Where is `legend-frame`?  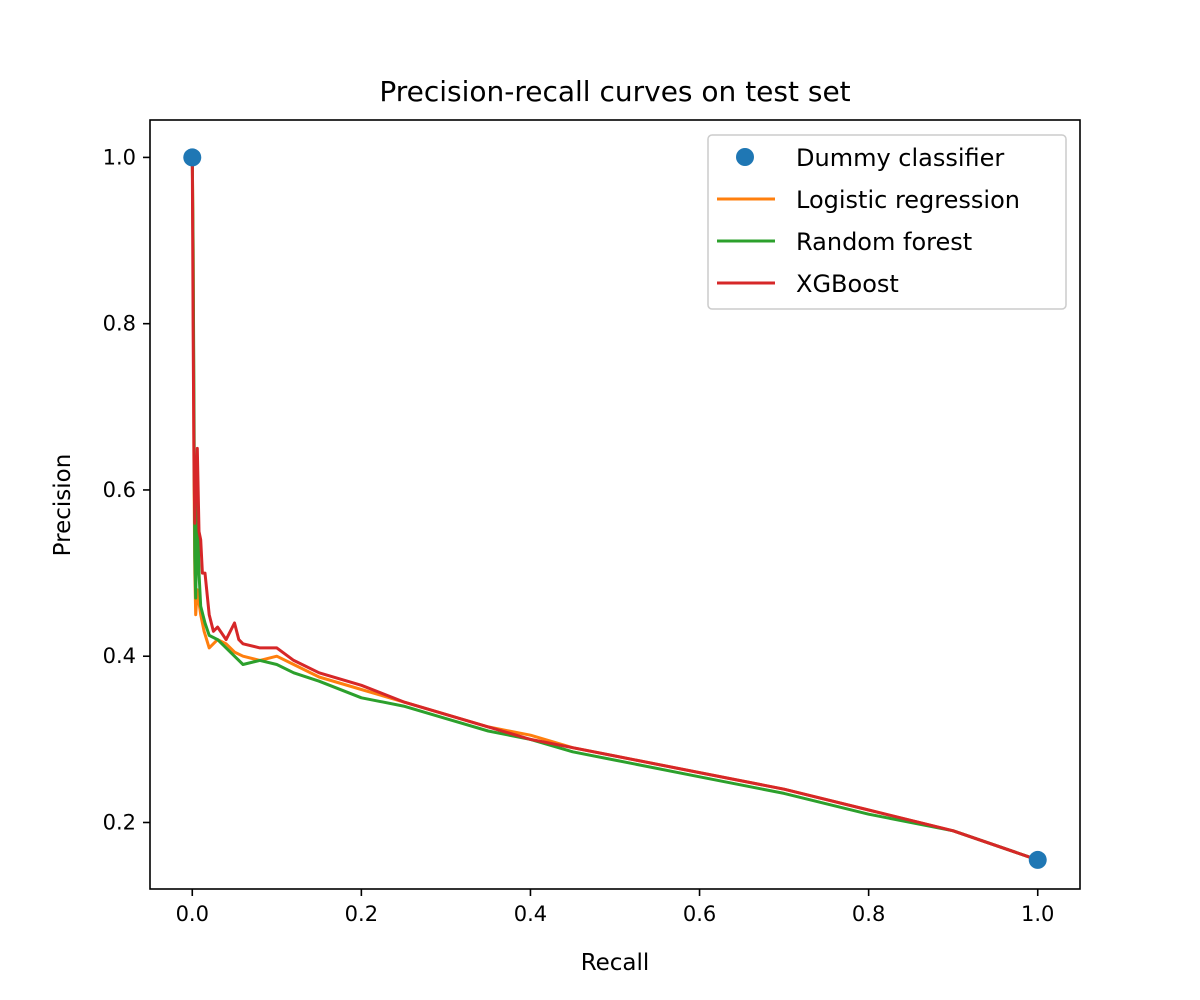
legend-frame is located at coordinates (887, 222).